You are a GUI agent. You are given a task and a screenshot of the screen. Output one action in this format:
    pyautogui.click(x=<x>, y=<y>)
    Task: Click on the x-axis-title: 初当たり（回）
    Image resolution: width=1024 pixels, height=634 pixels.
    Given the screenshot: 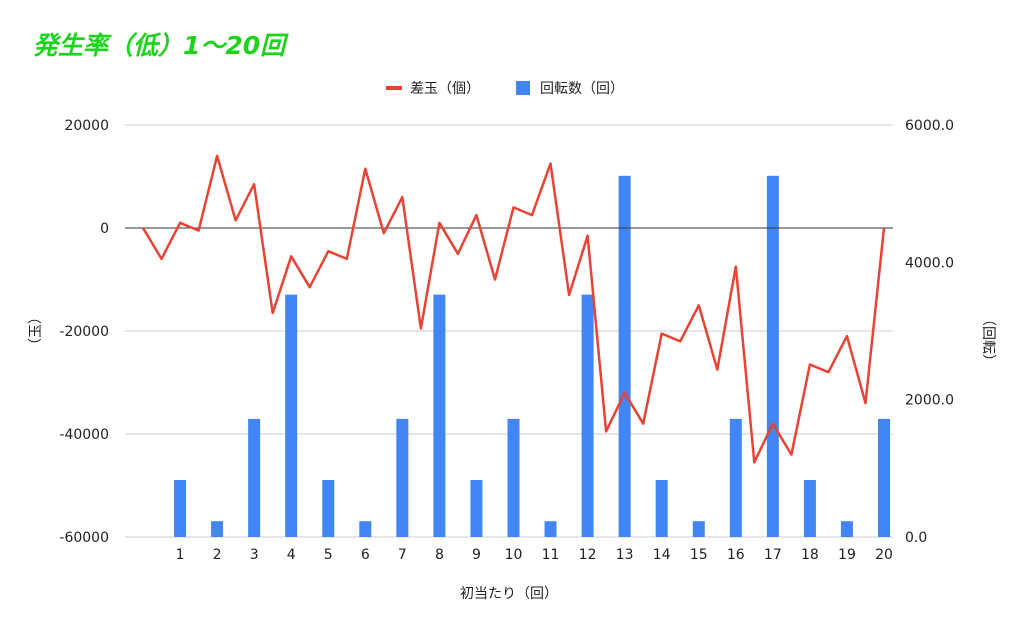 What is the action you would take?
    pyautogui.click(x=509, y=593)
    